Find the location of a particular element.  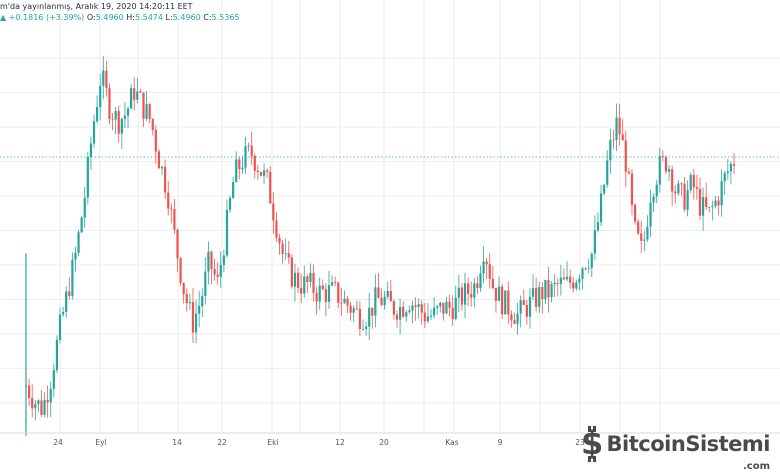

open-value: 5.4960 is located at coordinates (109, 17).